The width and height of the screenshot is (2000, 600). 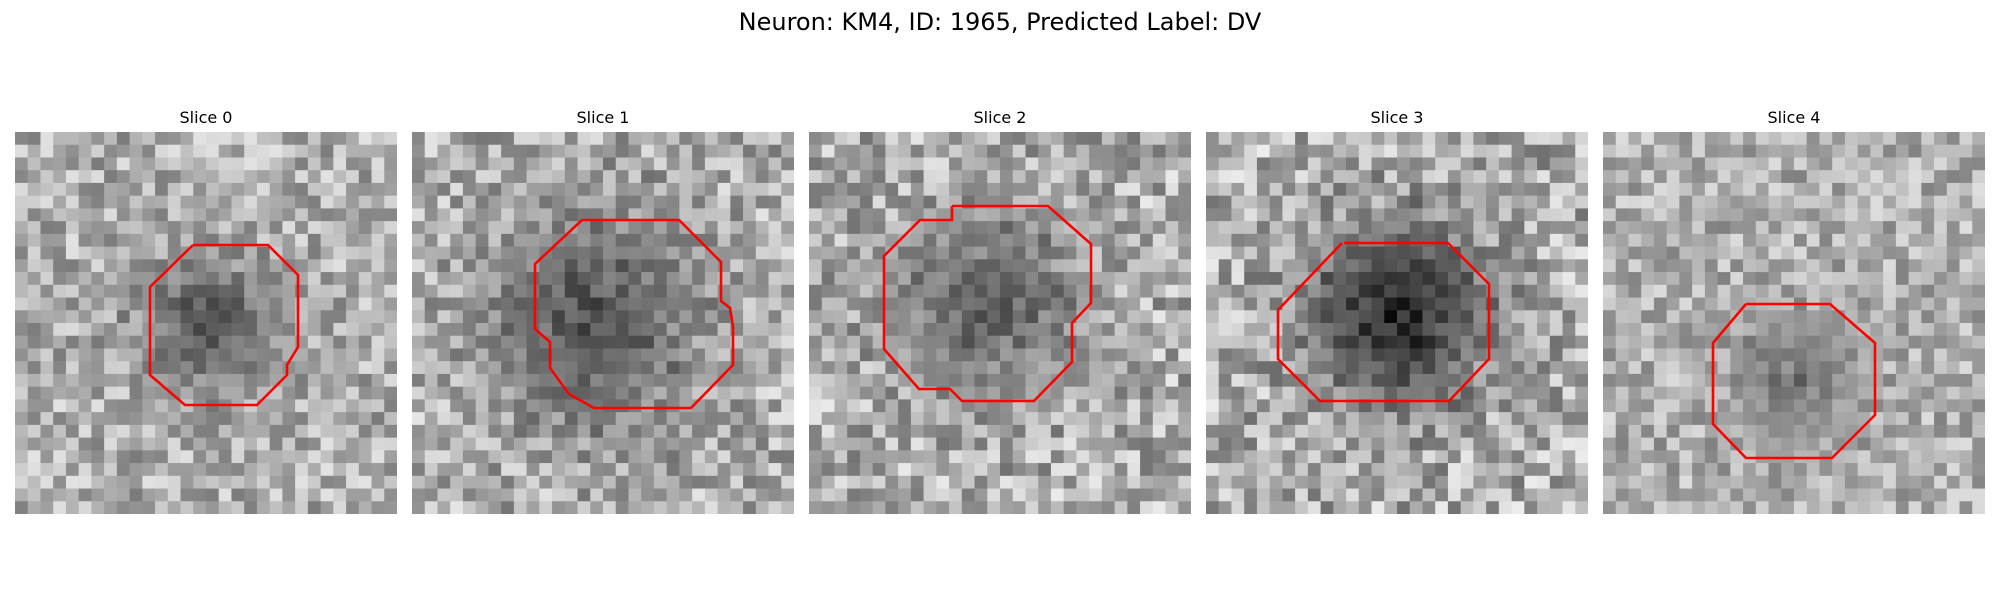 I want to click on slice-title-2: Slice 2, so click(x=1000, y=117).